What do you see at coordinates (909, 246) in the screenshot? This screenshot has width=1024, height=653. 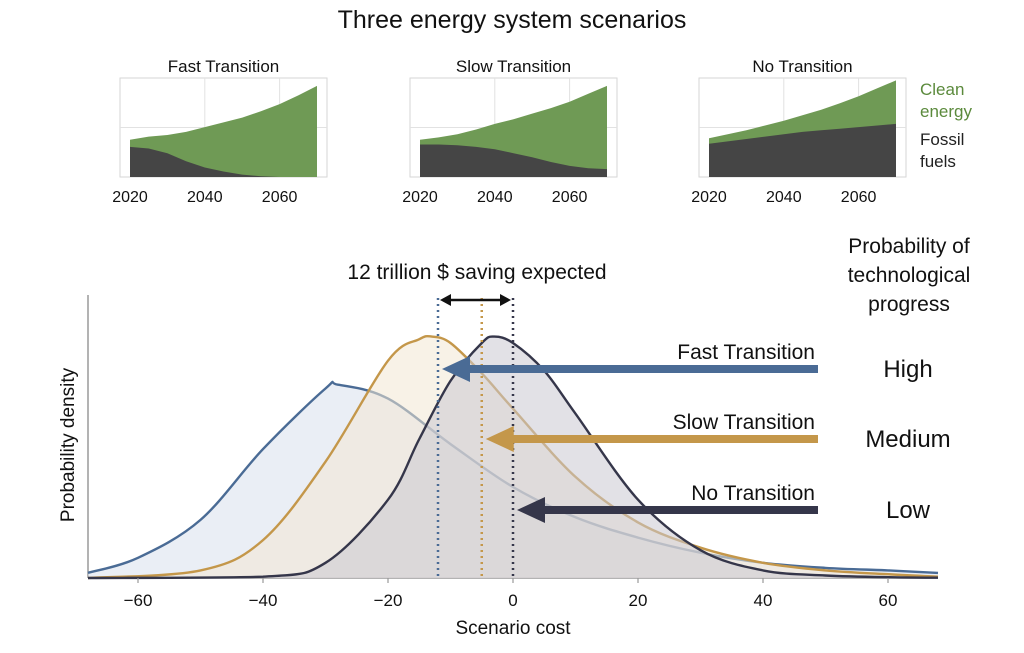 I see `probability-header-line1: Probability of` at bounding box center [909, 246].